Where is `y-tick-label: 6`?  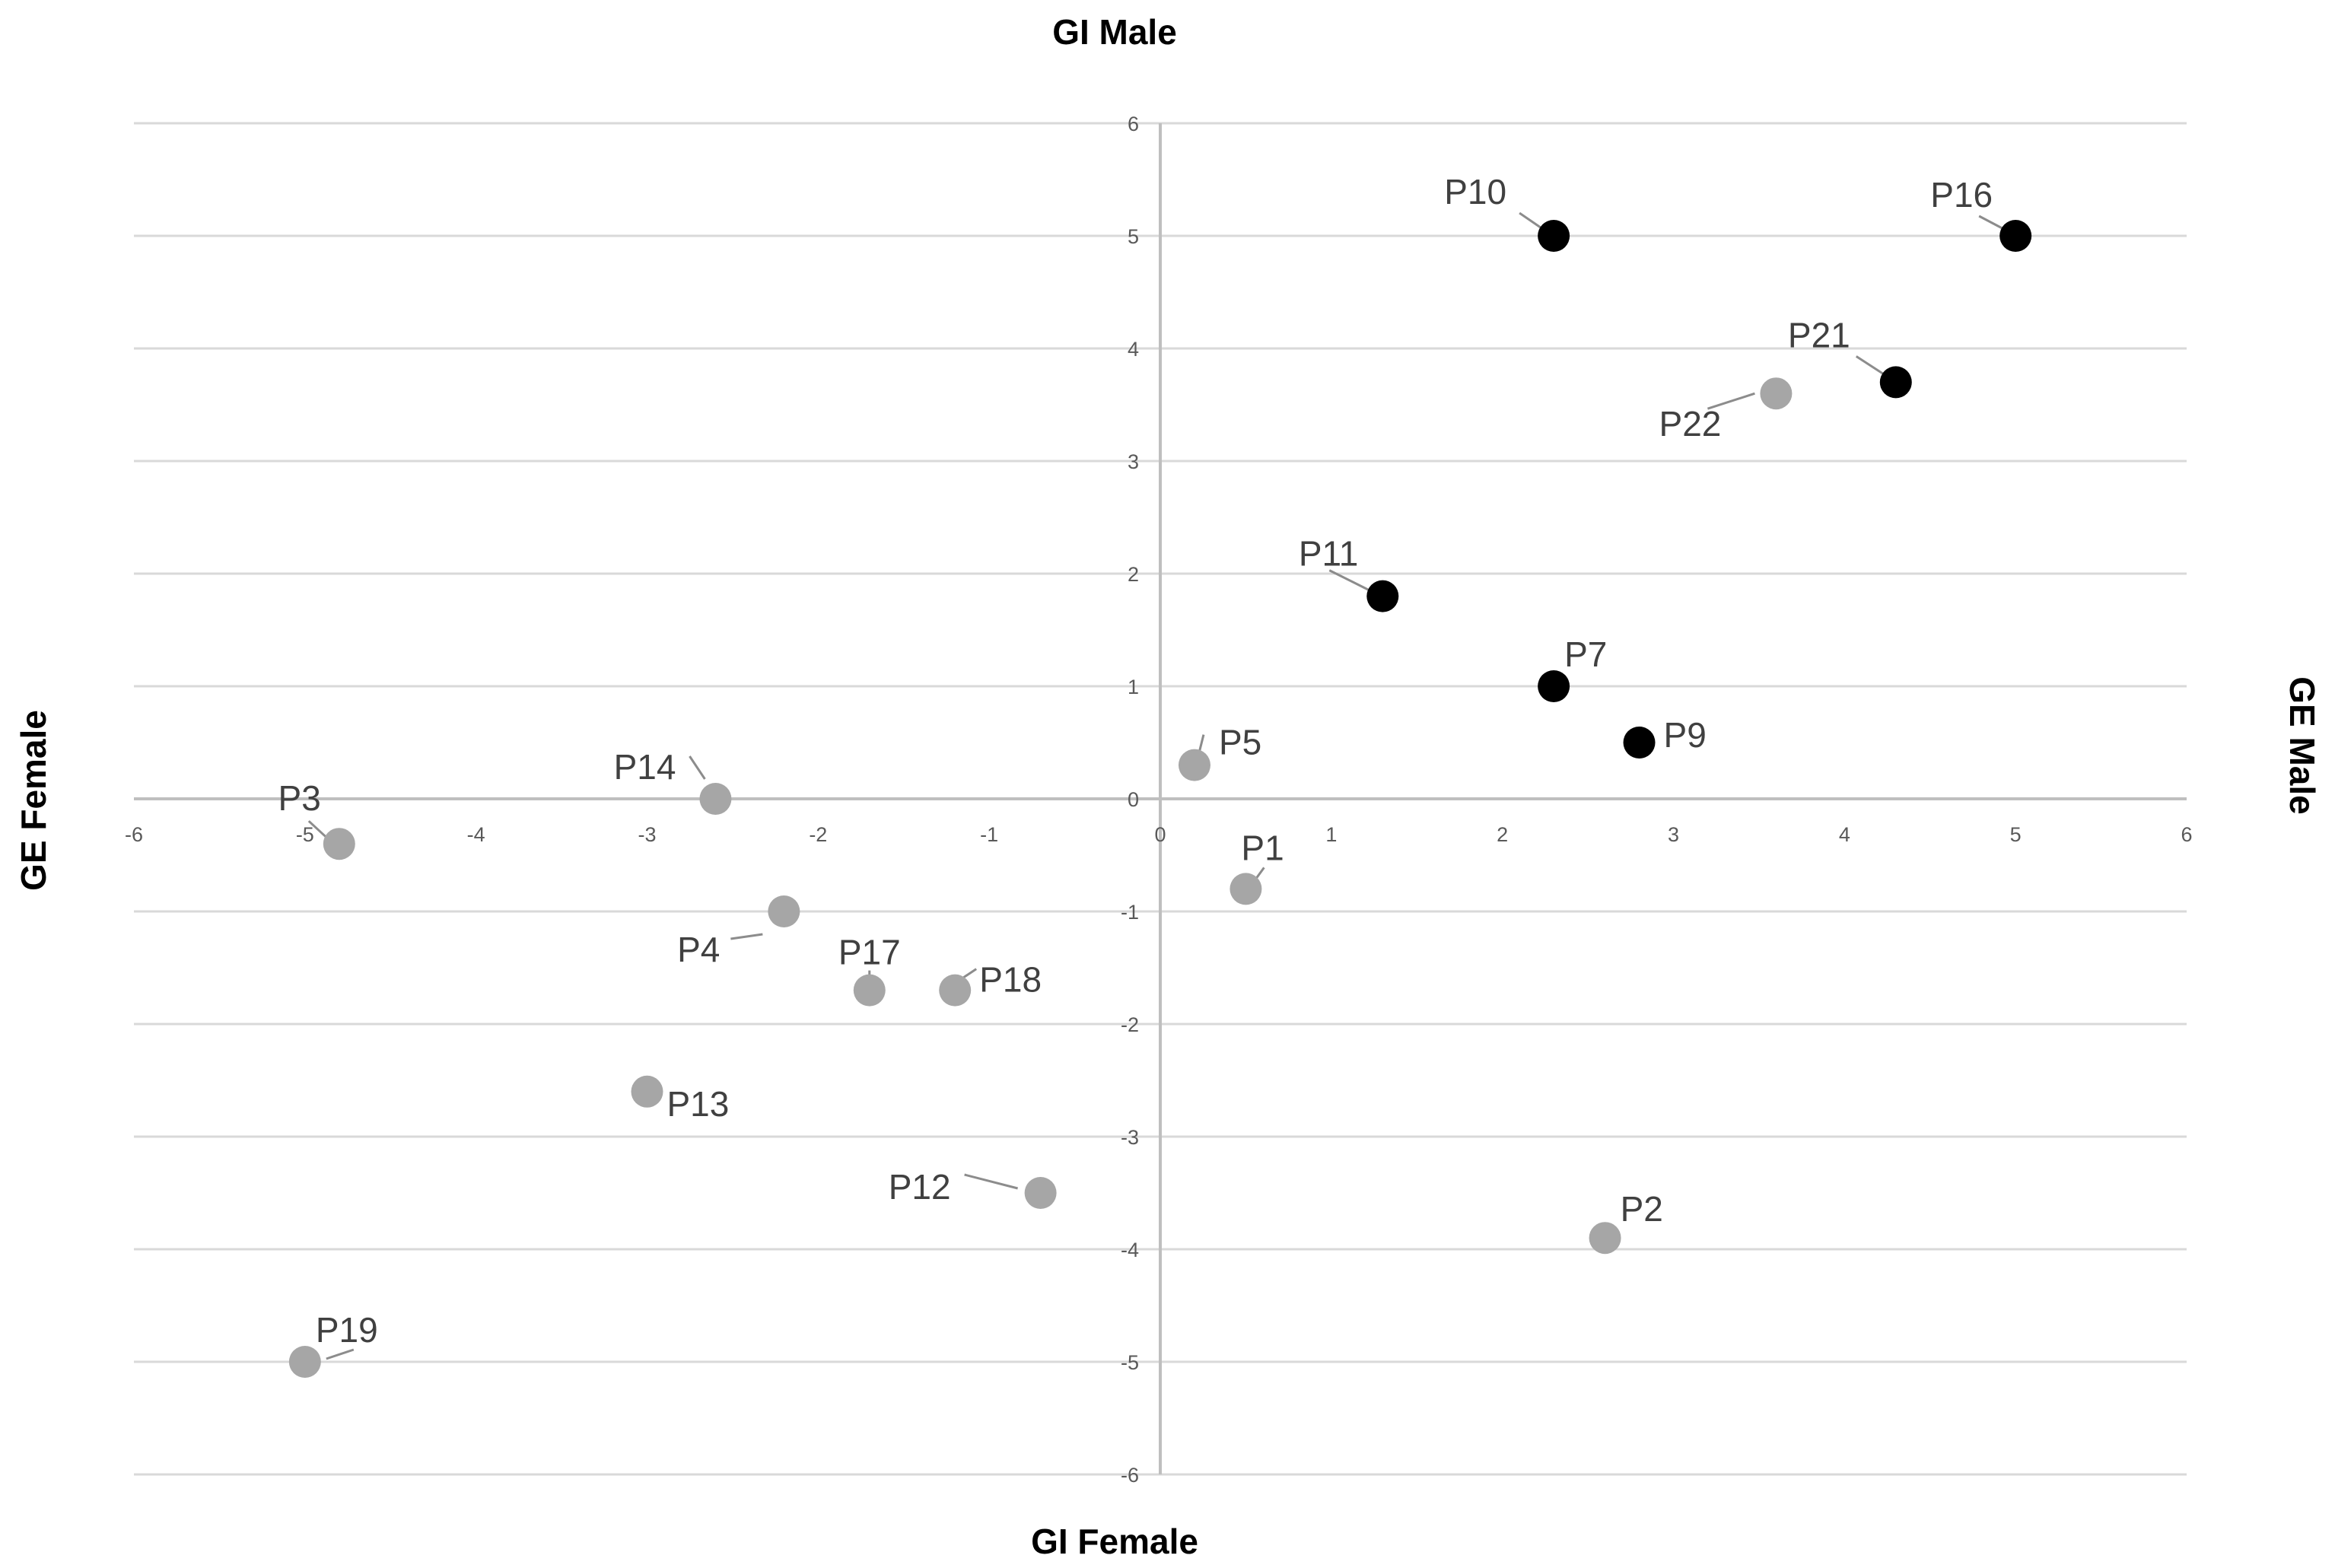 y-tick-label: 6 is located at coordinates (1133, 124).